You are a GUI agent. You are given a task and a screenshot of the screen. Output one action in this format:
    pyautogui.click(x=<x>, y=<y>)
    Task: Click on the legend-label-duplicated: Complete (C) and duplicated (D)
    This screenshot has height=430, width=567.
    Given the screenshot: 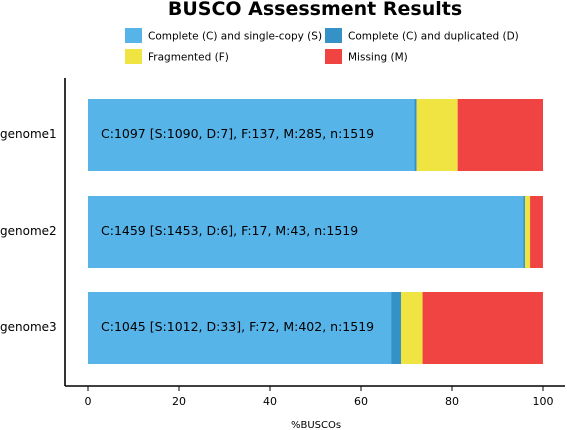 What is the action you would take?
    pyautogui.click(x=433, y=37)
    